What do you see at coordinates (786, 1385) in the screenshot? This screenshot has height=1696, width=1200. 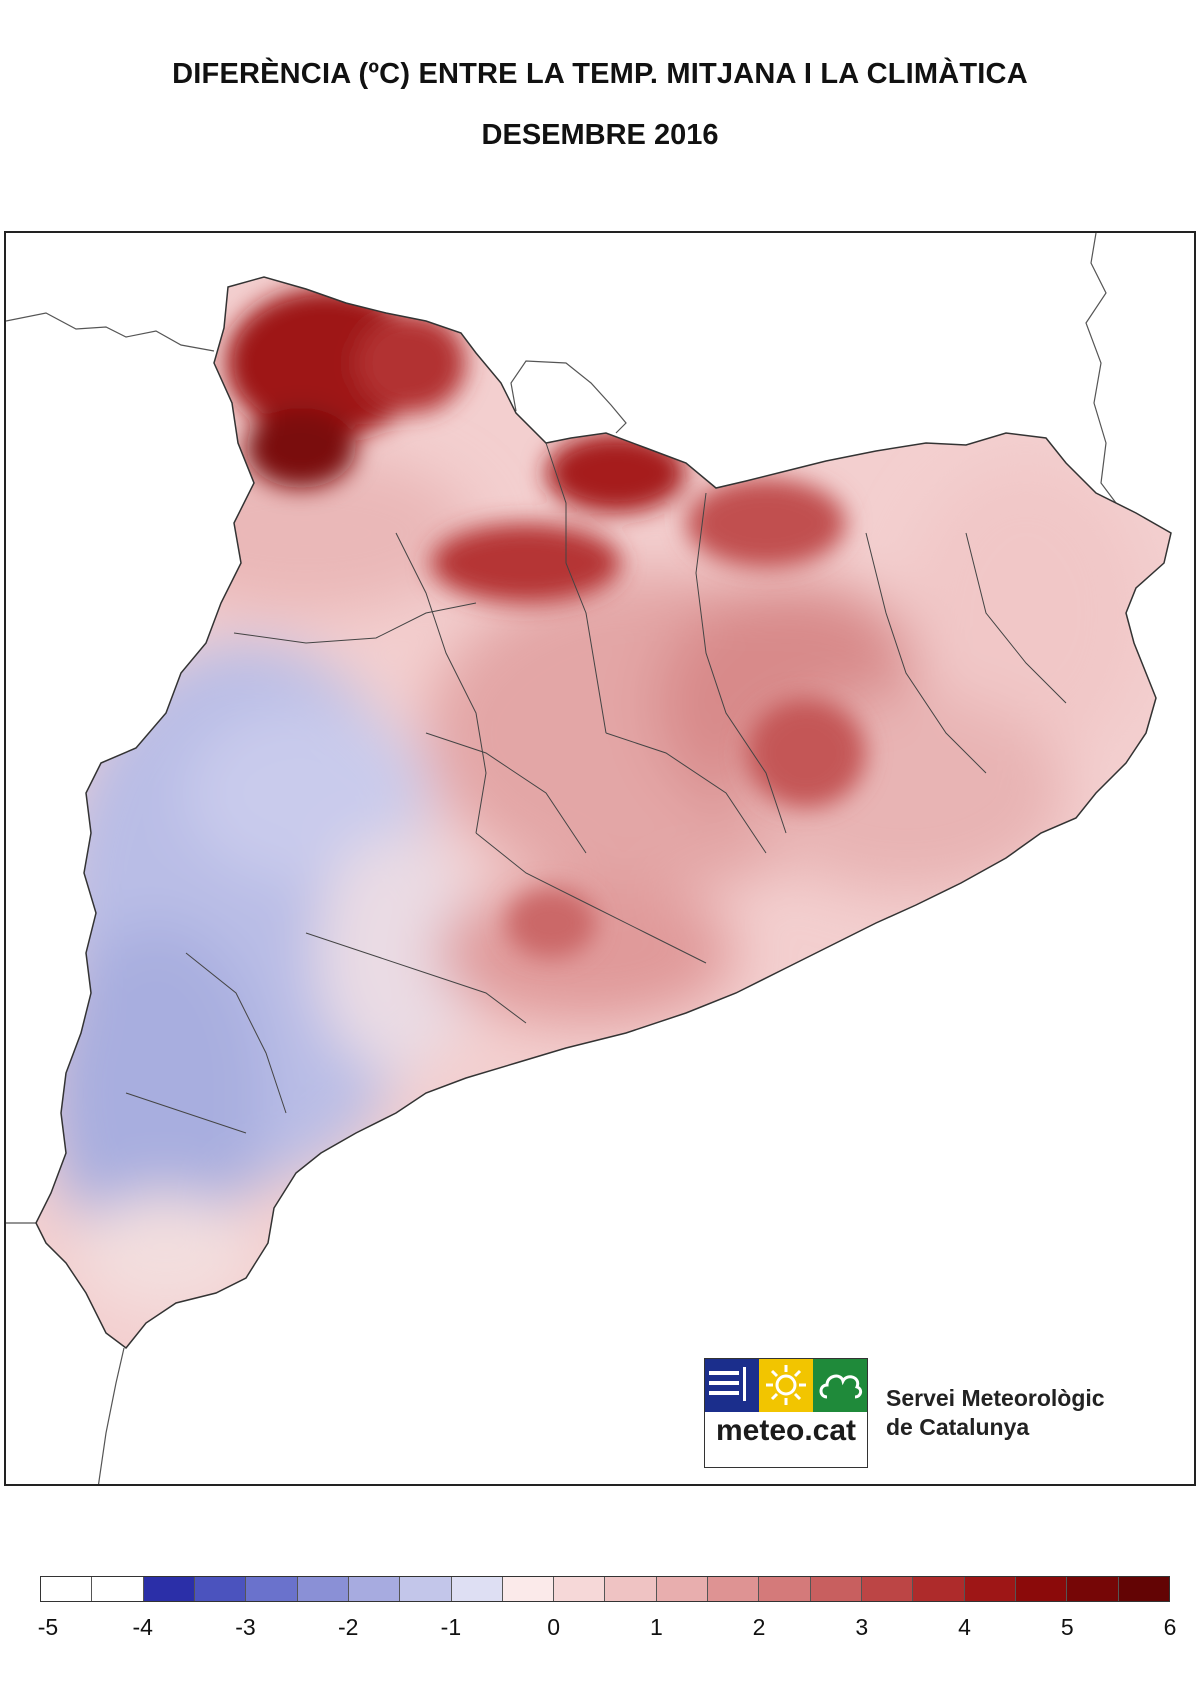 I see `sun-icon` at bounding box center [786, 1385].